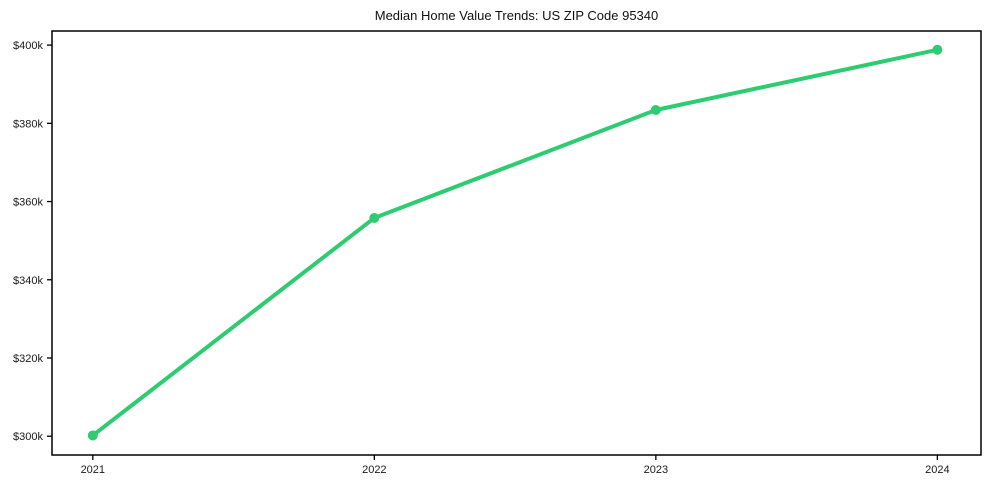 The width and height of the screenshot is (990, 490). What do you see at coordinates (28, 46) in the screenshot?
I see `y-tick-label: $400k` at bounding box center [28, 46].